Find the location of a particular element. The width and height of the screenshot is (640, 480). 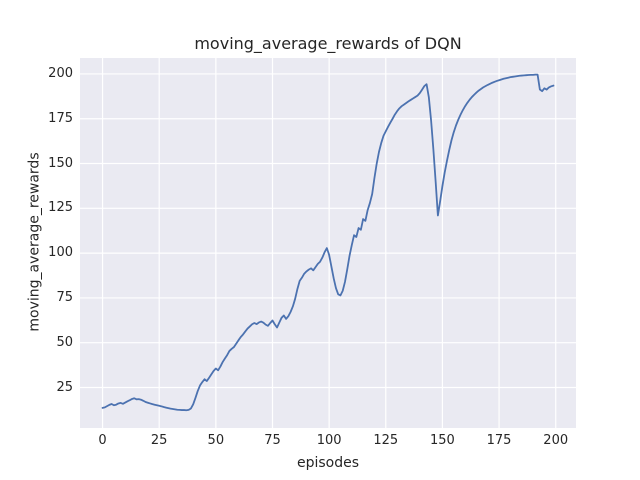

y-tick-label: 200 is located at coordinates (60, 73).